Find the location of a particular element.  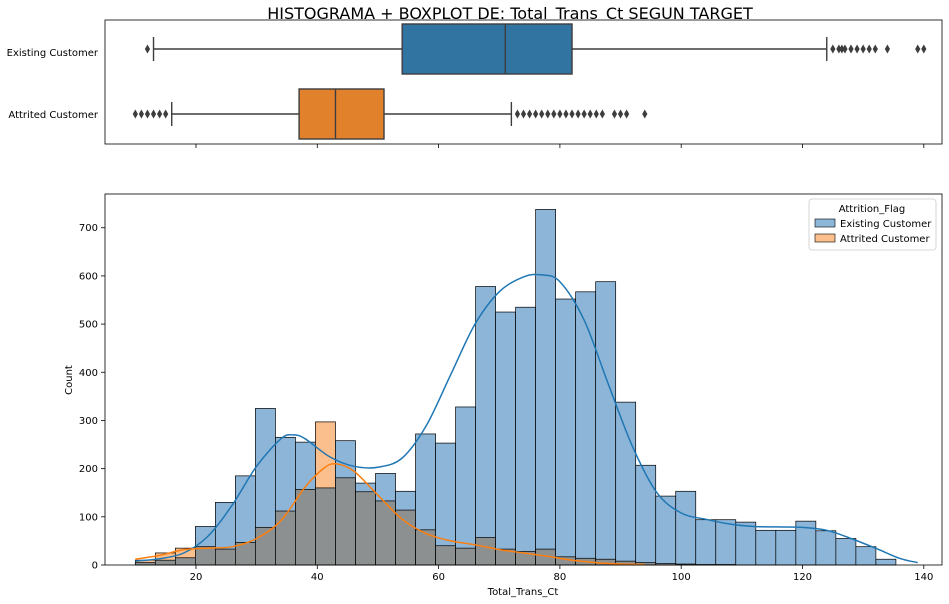

y-axis-label: Count is located at coordinates (69, 380).